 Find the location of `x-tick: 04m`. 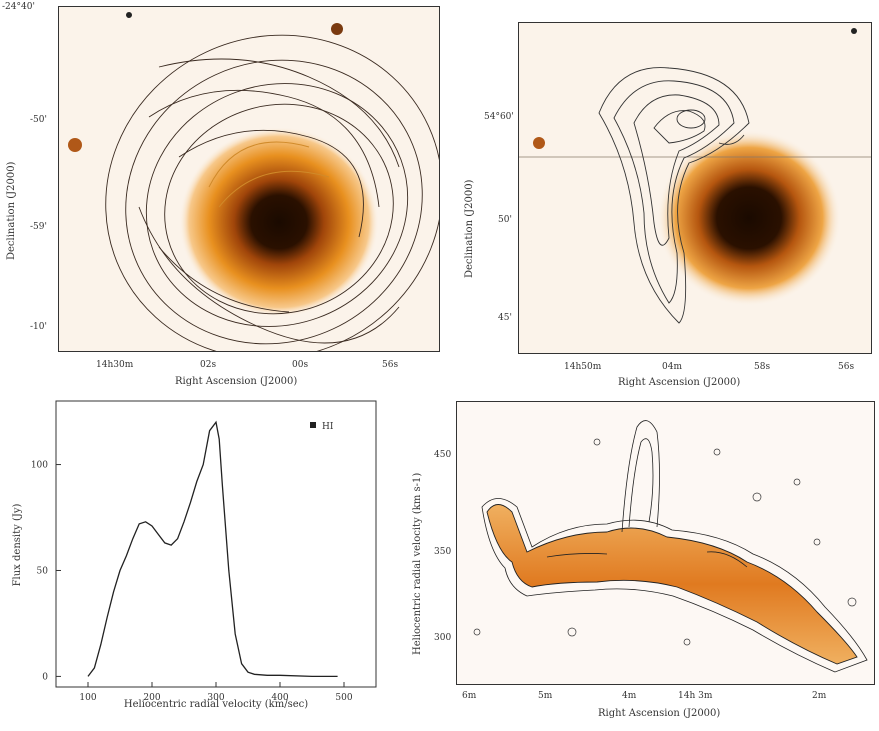

x-tick: 04m is located at coordinates (672, 367).